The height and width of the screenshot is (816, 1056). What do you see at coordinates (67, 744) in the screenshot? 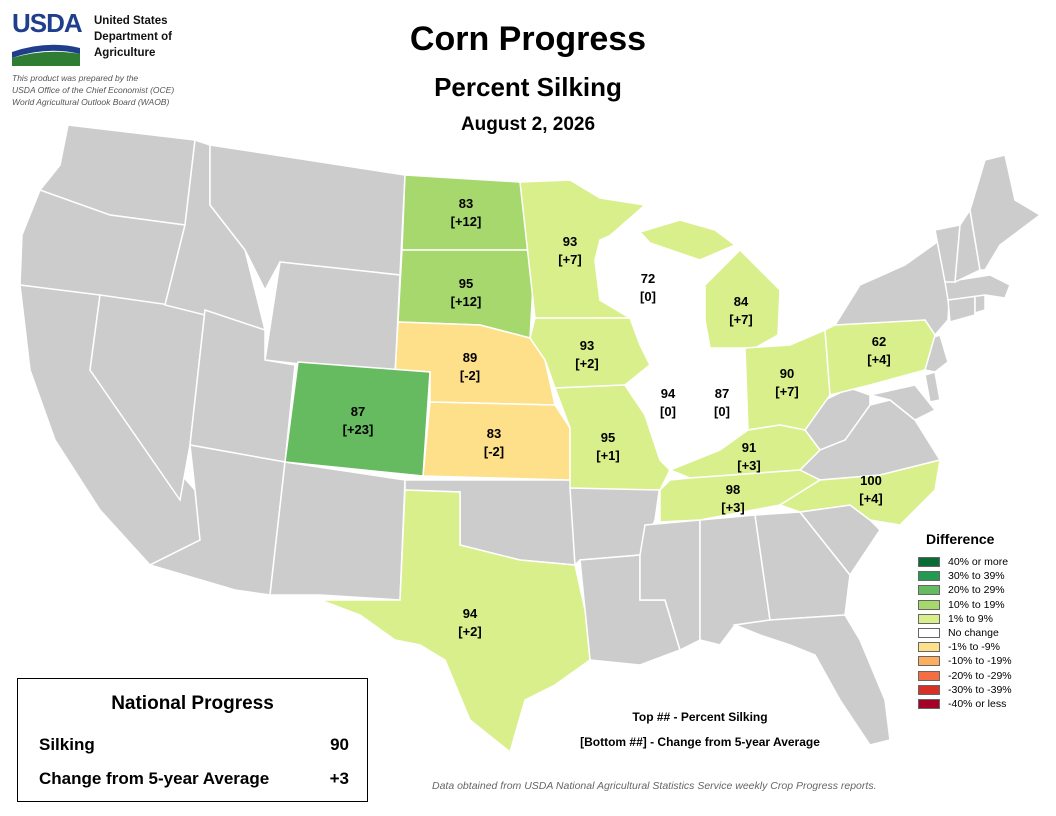
I see `silking-label: Silking` at bounding box center [67, 744].